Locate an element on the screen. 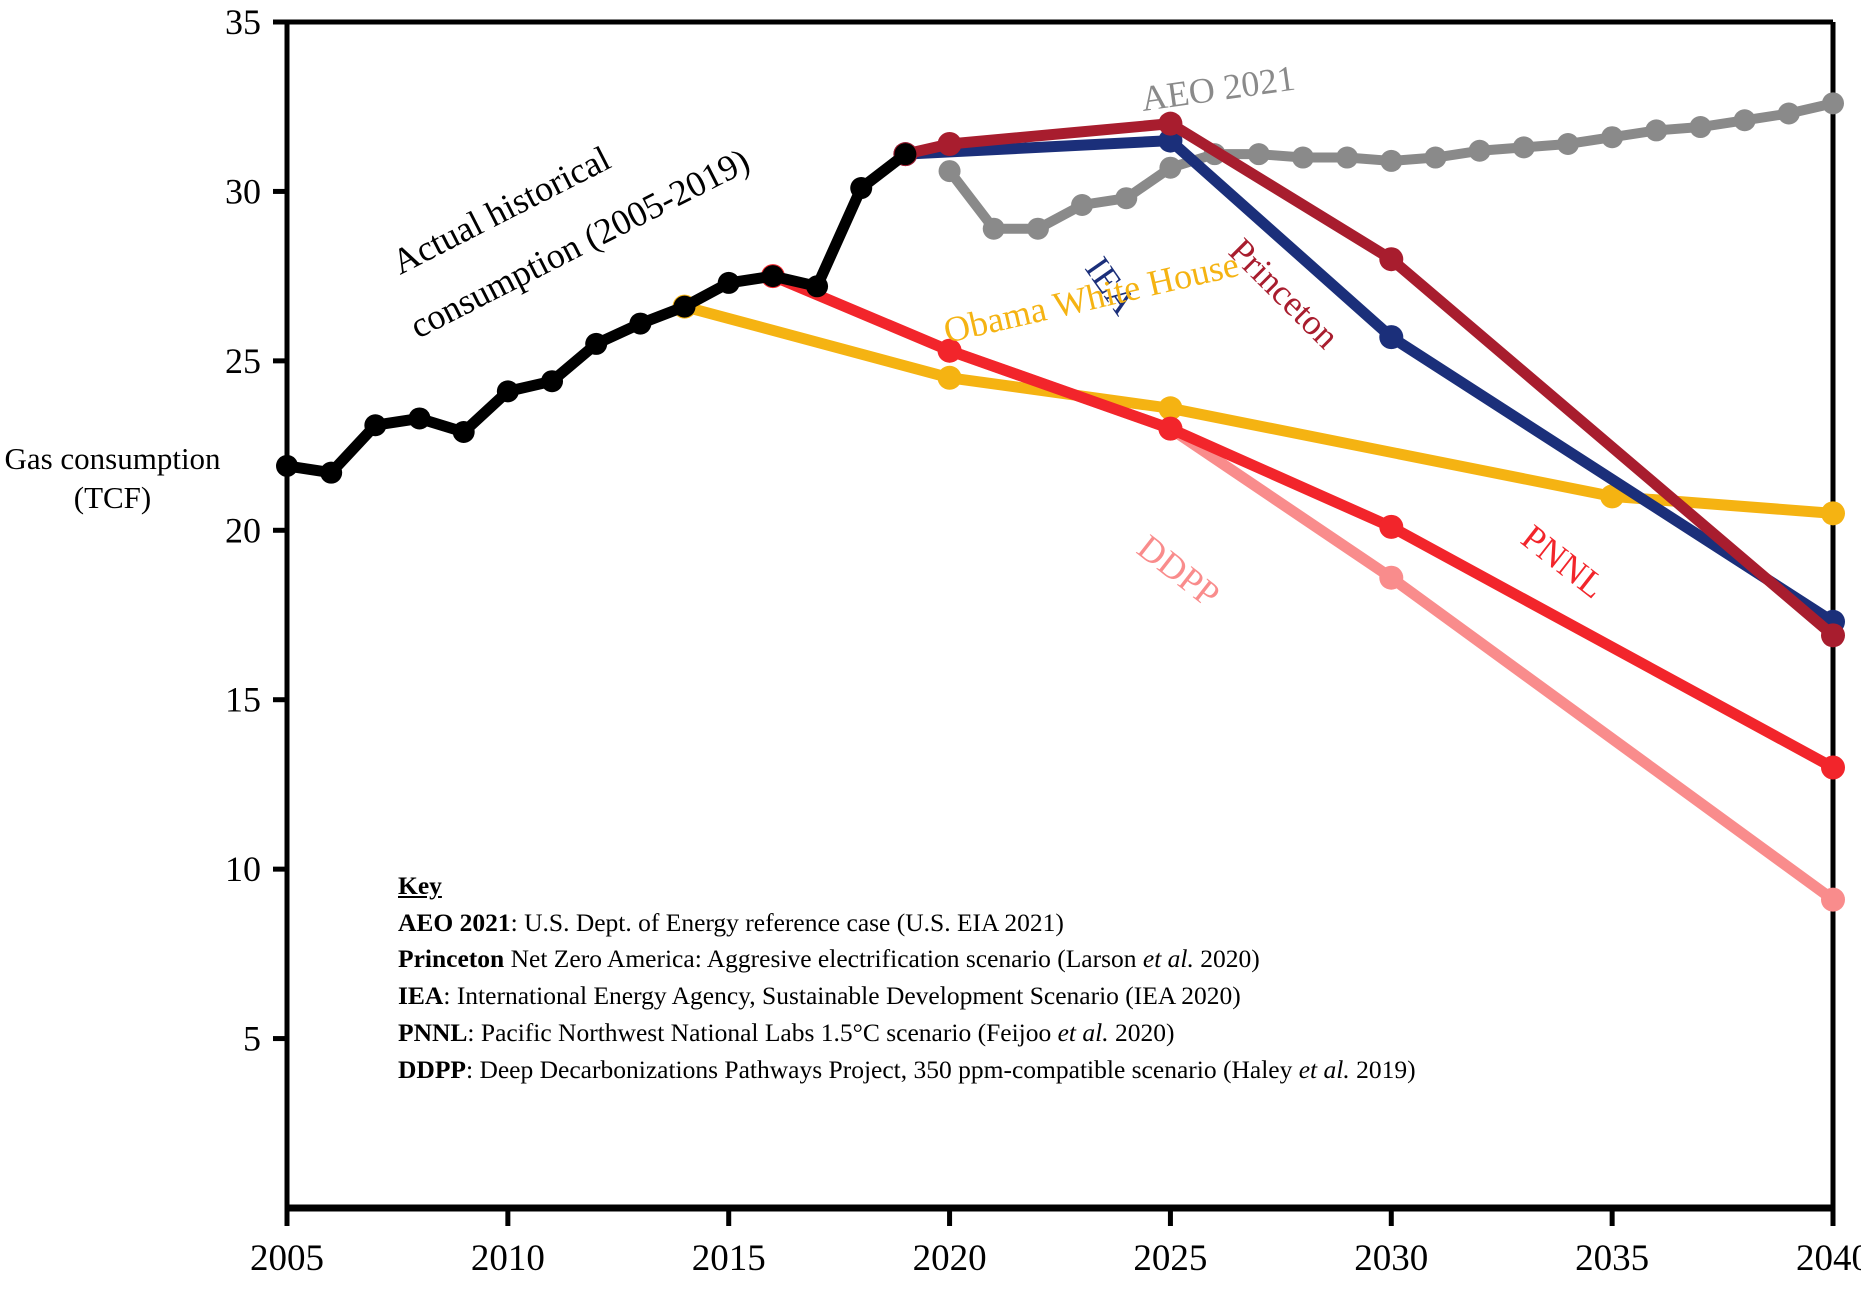 This screenshot has height=1299, width=1861. x-tick-label: 2035 is located at coordinates (1612, 1258).